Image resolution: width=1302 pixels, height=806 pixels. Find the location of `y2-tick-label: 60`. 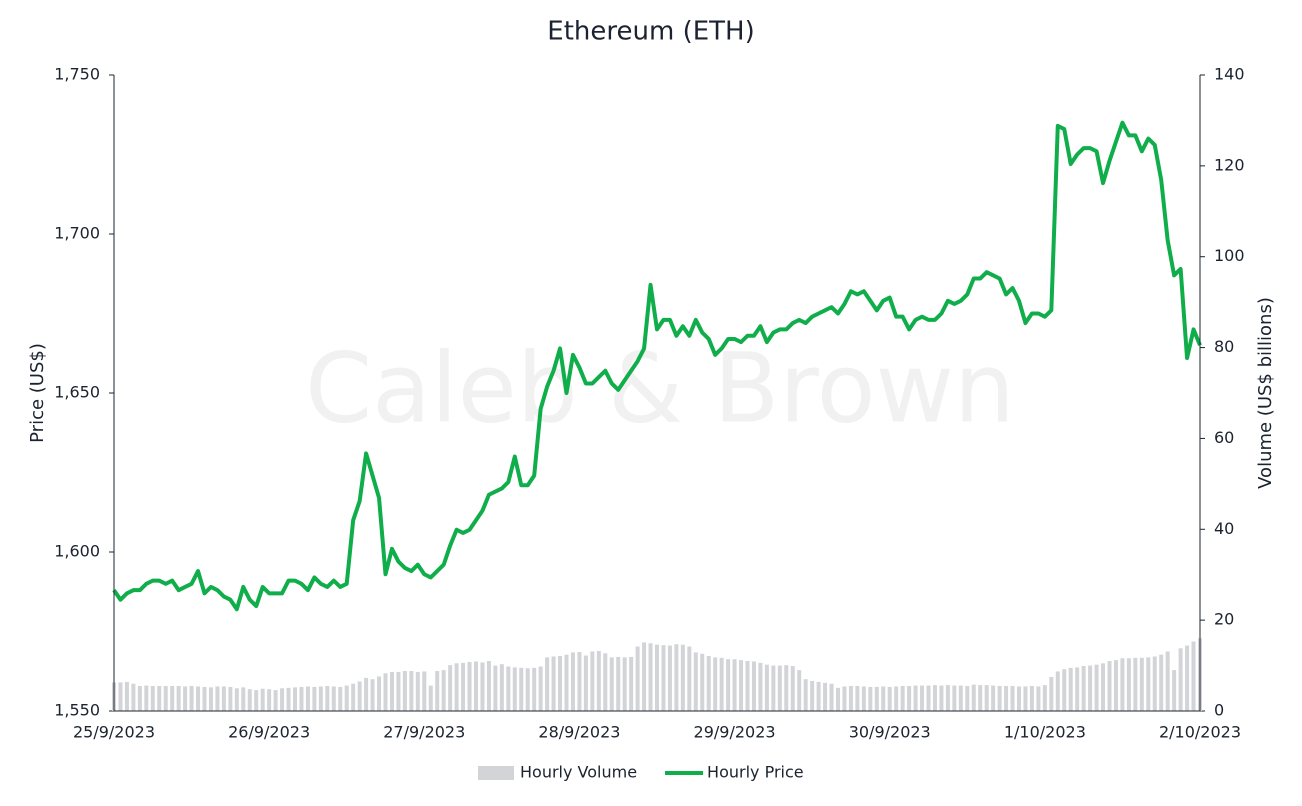

y2-tick-label: 60 is located at coordinates (1224, 437).